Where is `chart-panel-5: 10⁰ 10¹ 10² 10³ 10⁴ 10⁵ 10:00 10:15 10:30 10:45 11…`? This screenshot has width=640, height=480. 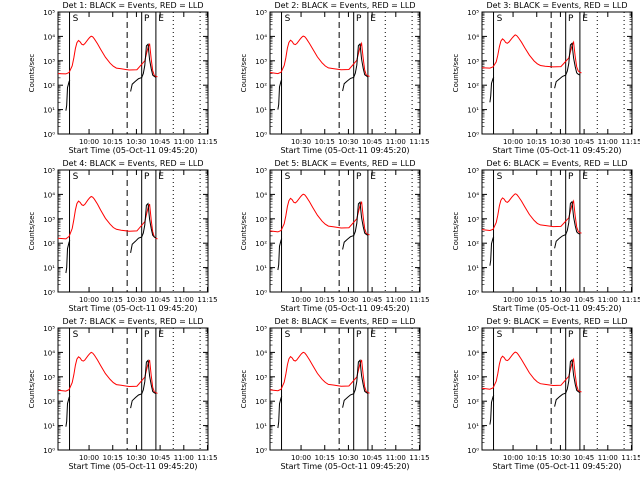
chart-panel-5: 10⁰ 10¹ 10² 10³ 10⁴ 10⁵ 10:00 10:15 10:30 10:45 11… is located at coordinates (335, 236).